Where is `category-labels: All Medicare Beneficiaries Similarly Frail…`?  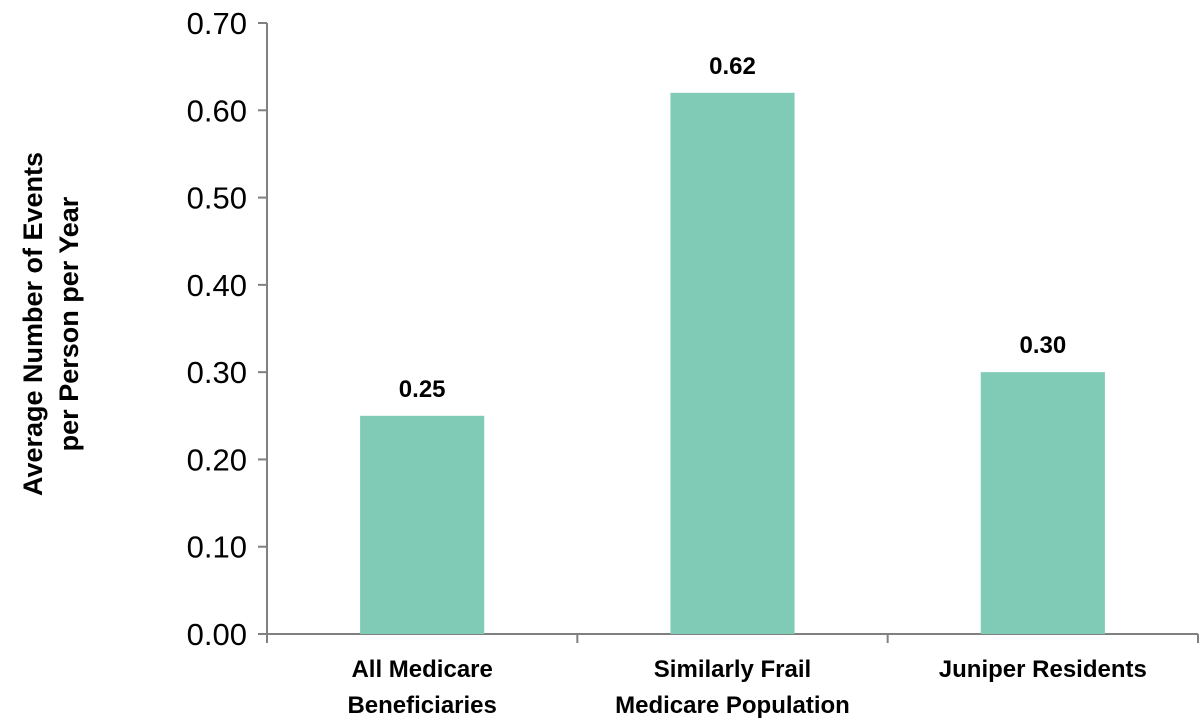
category-labels: All Medicare Beneficiaries Similarly Frail… is located at coordinates (746, 687).